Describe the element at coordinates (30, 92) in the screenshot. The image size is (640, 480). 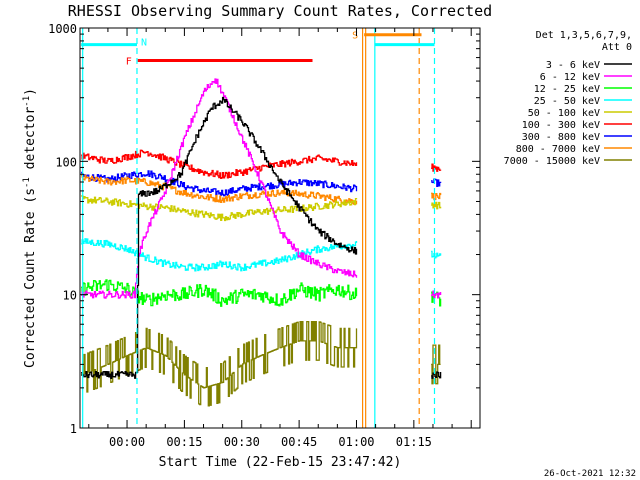
I see `y-label-part: )` at that location.